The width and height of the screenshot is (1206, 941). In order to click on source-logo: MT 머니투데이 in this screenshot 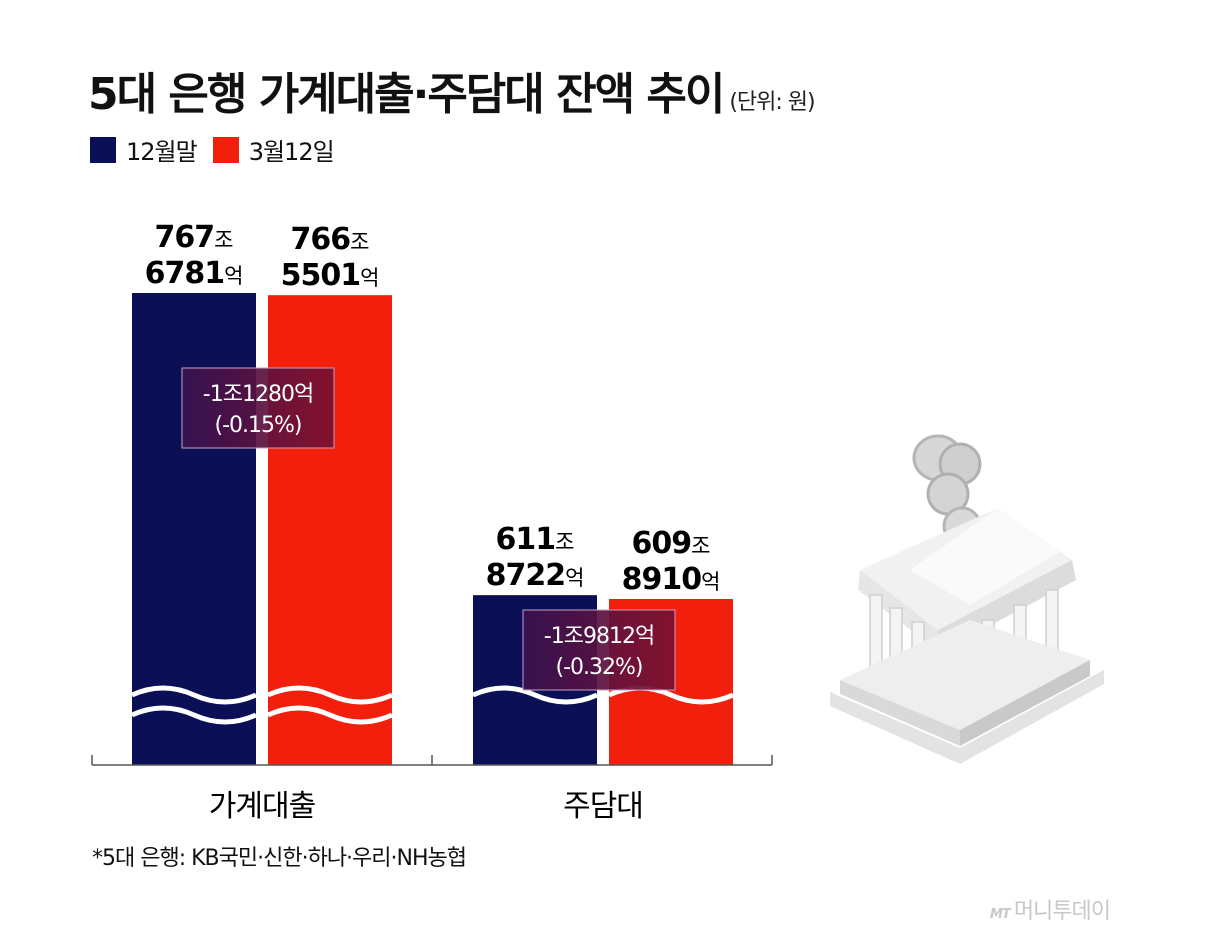, I will do `click(1050, 909)`.